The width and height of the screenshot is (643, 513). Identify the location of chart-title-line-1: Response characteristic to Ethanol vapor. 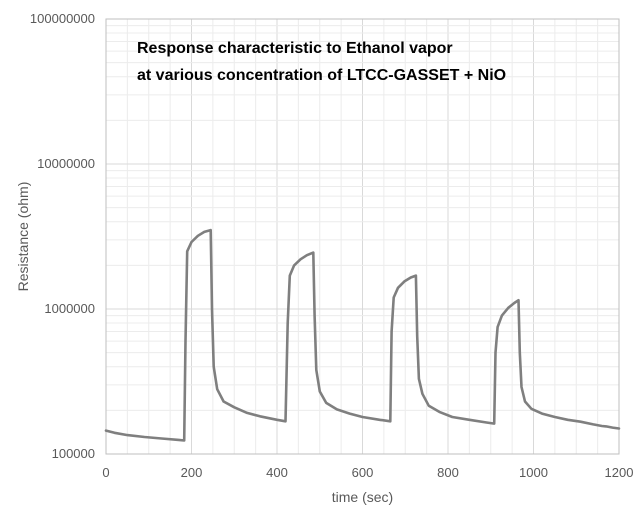
(295, 48).